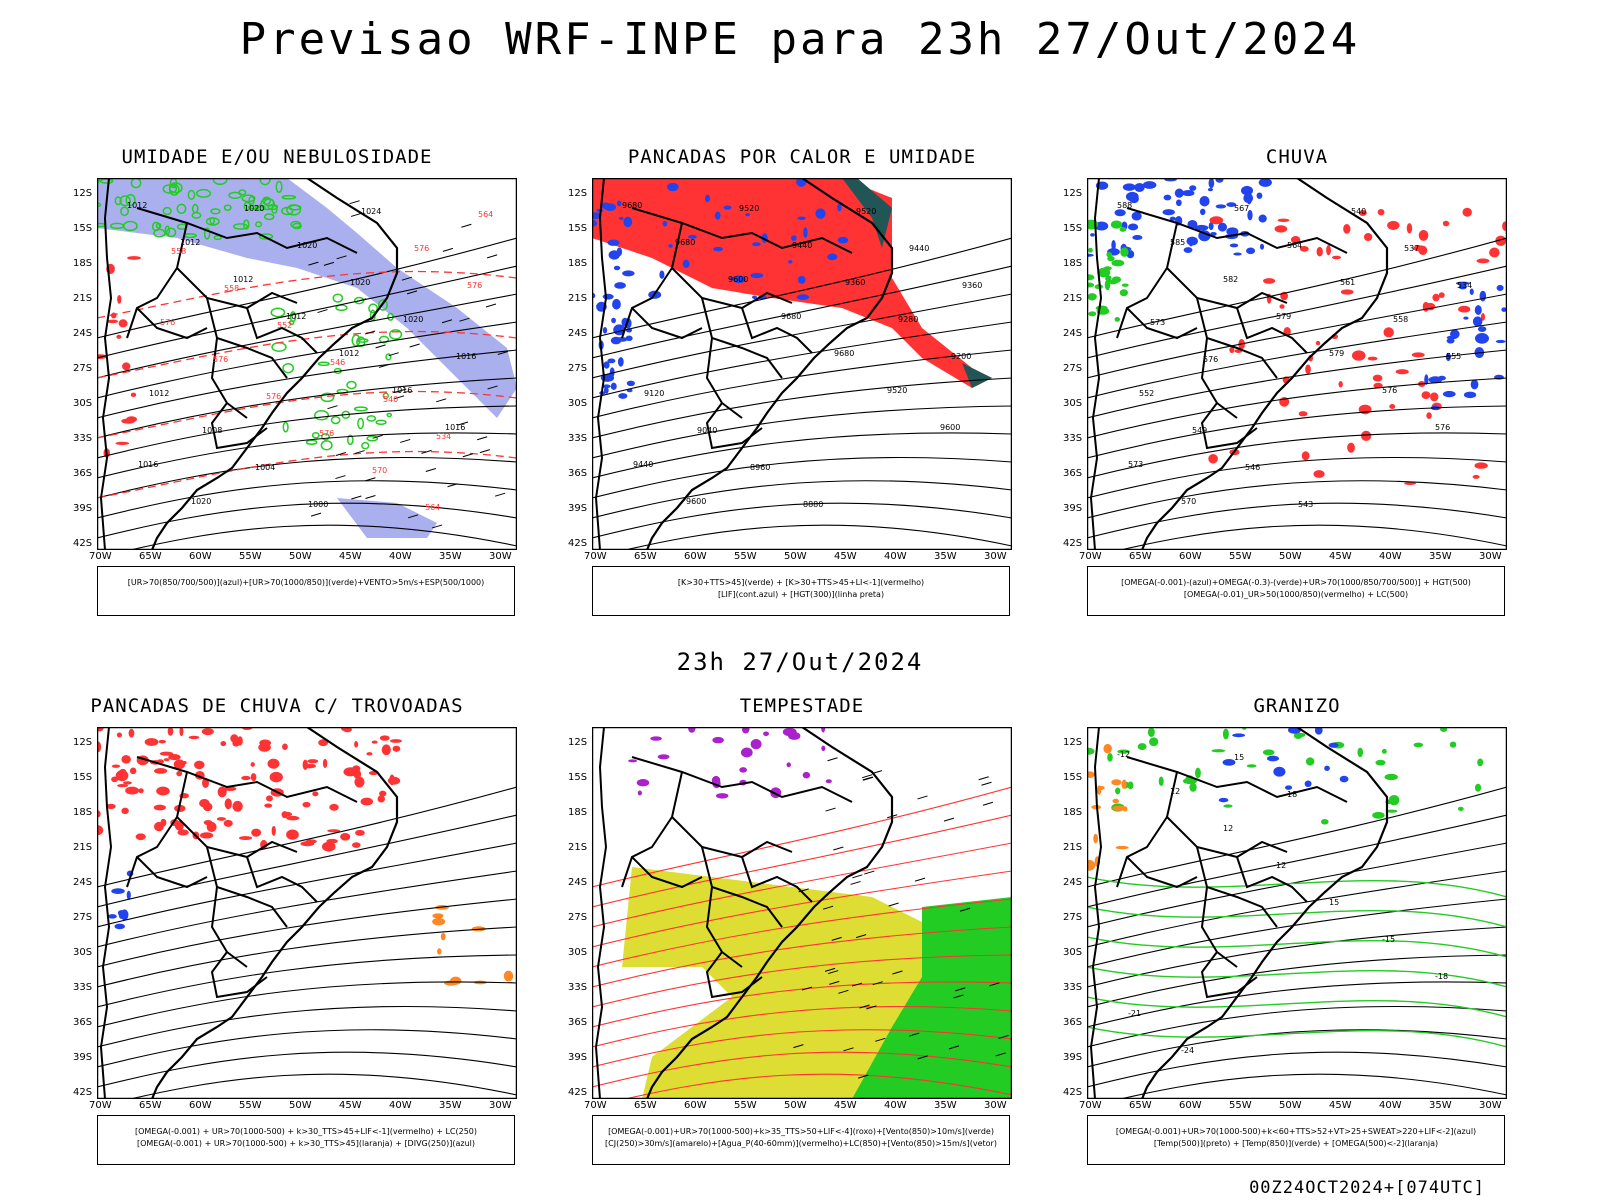  Describe the element at coordinates (578, 193) in the screenshot. I see `latitude-label: 12S` at that location.